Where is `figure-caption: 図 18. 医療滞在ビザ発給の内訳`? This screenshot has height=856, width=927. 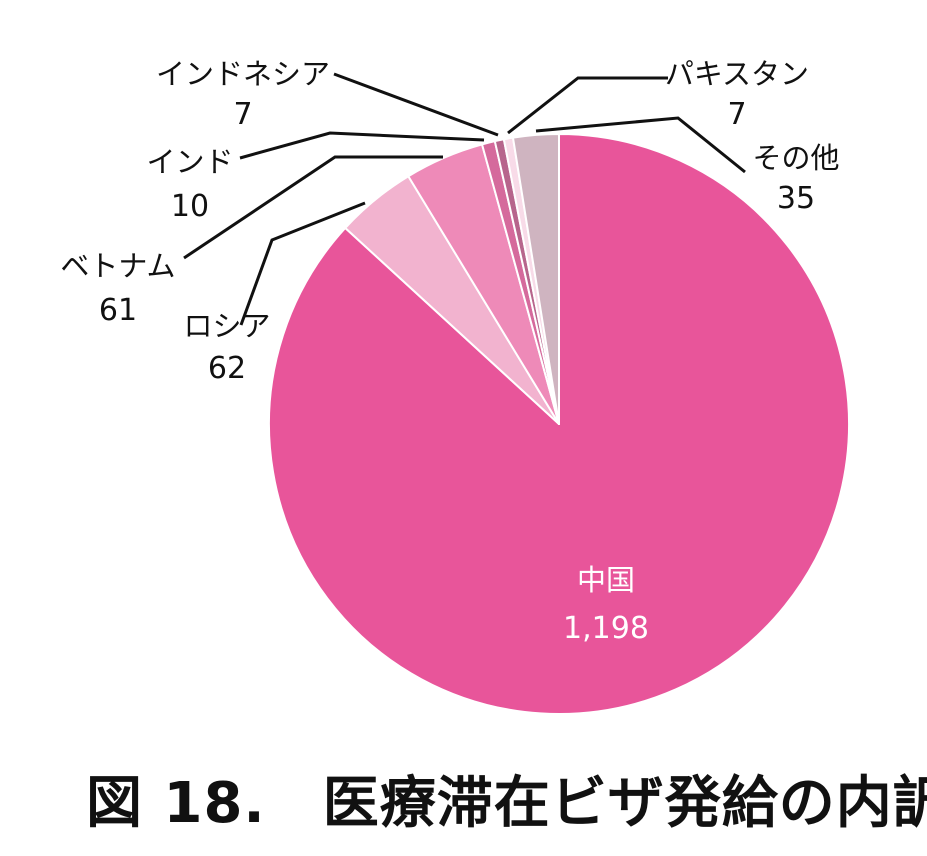
figure-caption: 図 18. 医療滞在ビザ発給の内訳 is located at coordinates (506, 803).